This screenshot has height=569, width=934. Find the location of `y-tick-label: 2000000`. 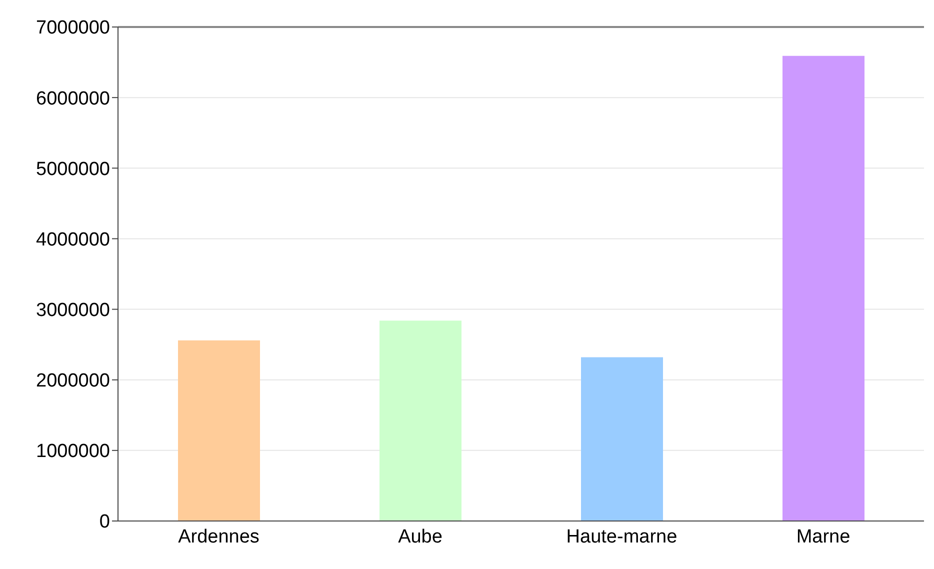

y-tick-label: 2000000 is located at coordinates (73, 381).